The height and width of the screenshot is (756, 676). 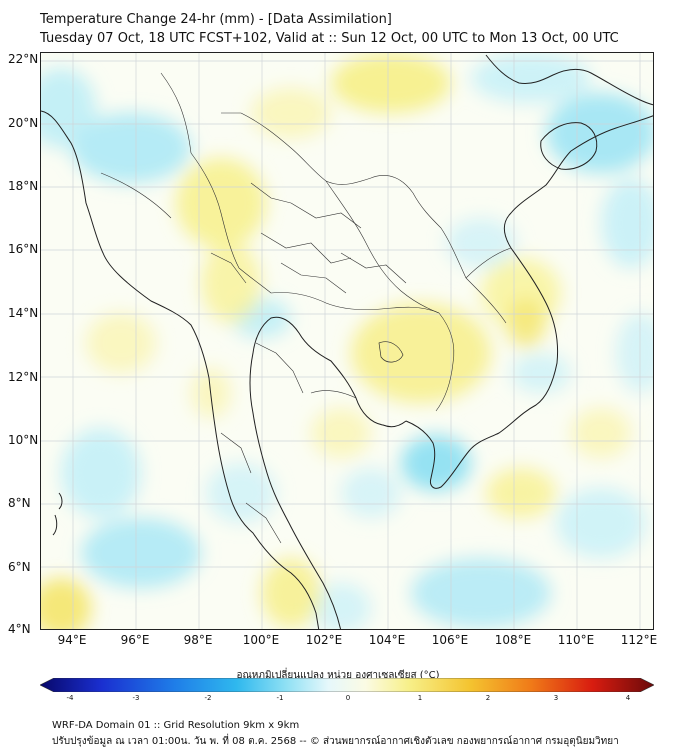 I want to click on lon-label-110e: 110°E, so click(x=576, y=640).